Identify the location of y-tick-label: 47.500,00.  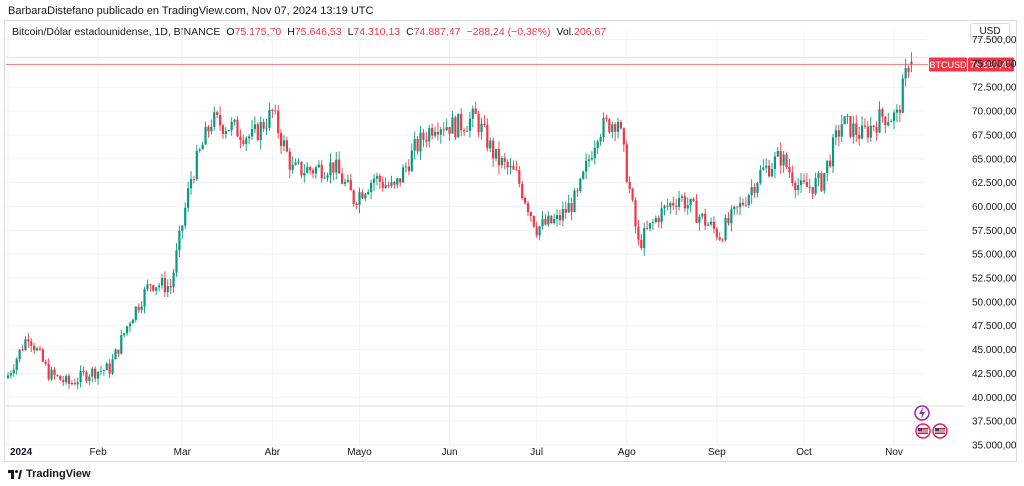
(994, 326).